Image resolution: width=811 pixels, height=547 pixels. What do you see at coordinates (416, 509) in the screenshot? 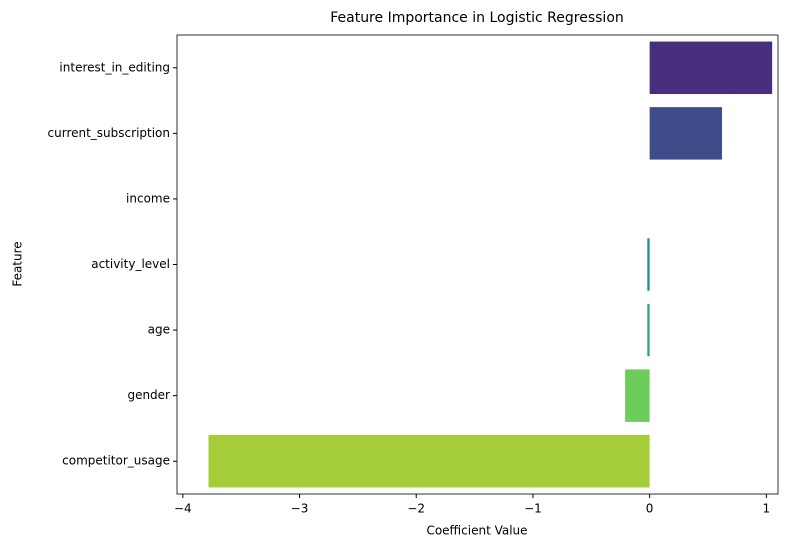
I see `x-tick-label: −2` at bounding box center [416, 509].